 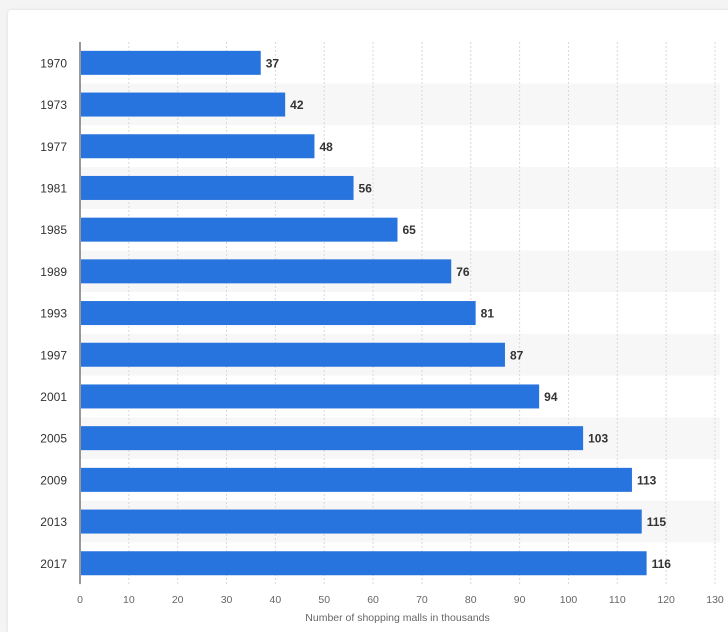 I want to click on value-label: 48, so click(x=326, y=147).